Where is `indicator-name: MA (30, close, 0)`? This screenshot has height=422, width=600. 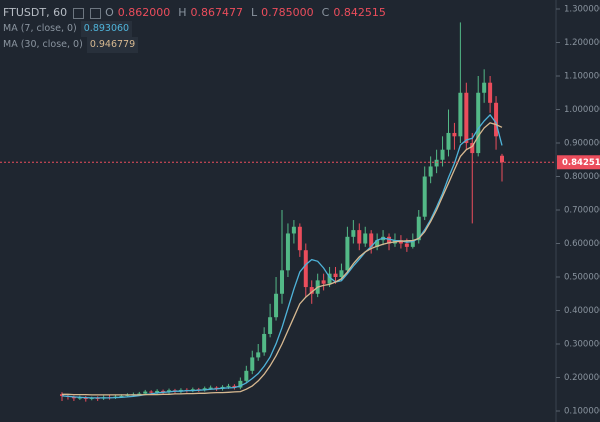
indicator-name: MA (30, close, 0) is located at coordinates (43, 44).